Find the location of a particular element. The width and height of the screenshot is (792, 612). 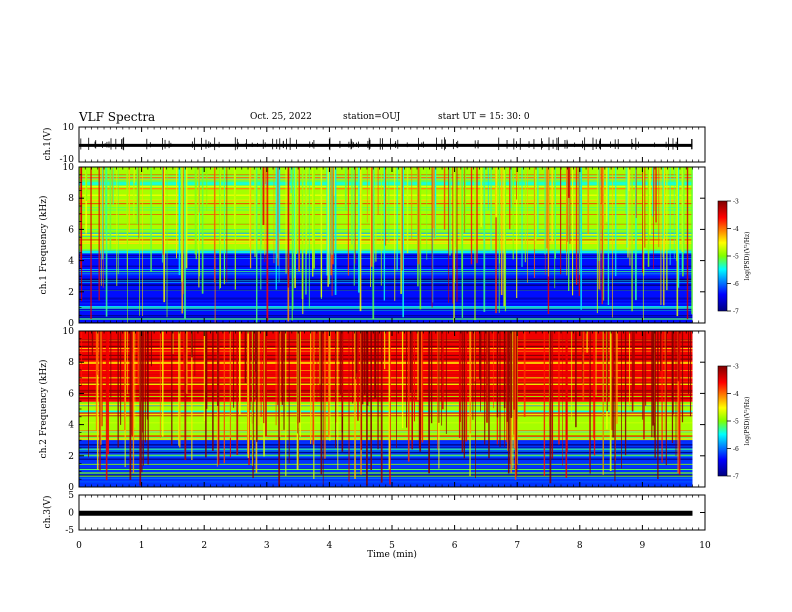

time-tick-label: 7 is located at coordinates (517, 546).